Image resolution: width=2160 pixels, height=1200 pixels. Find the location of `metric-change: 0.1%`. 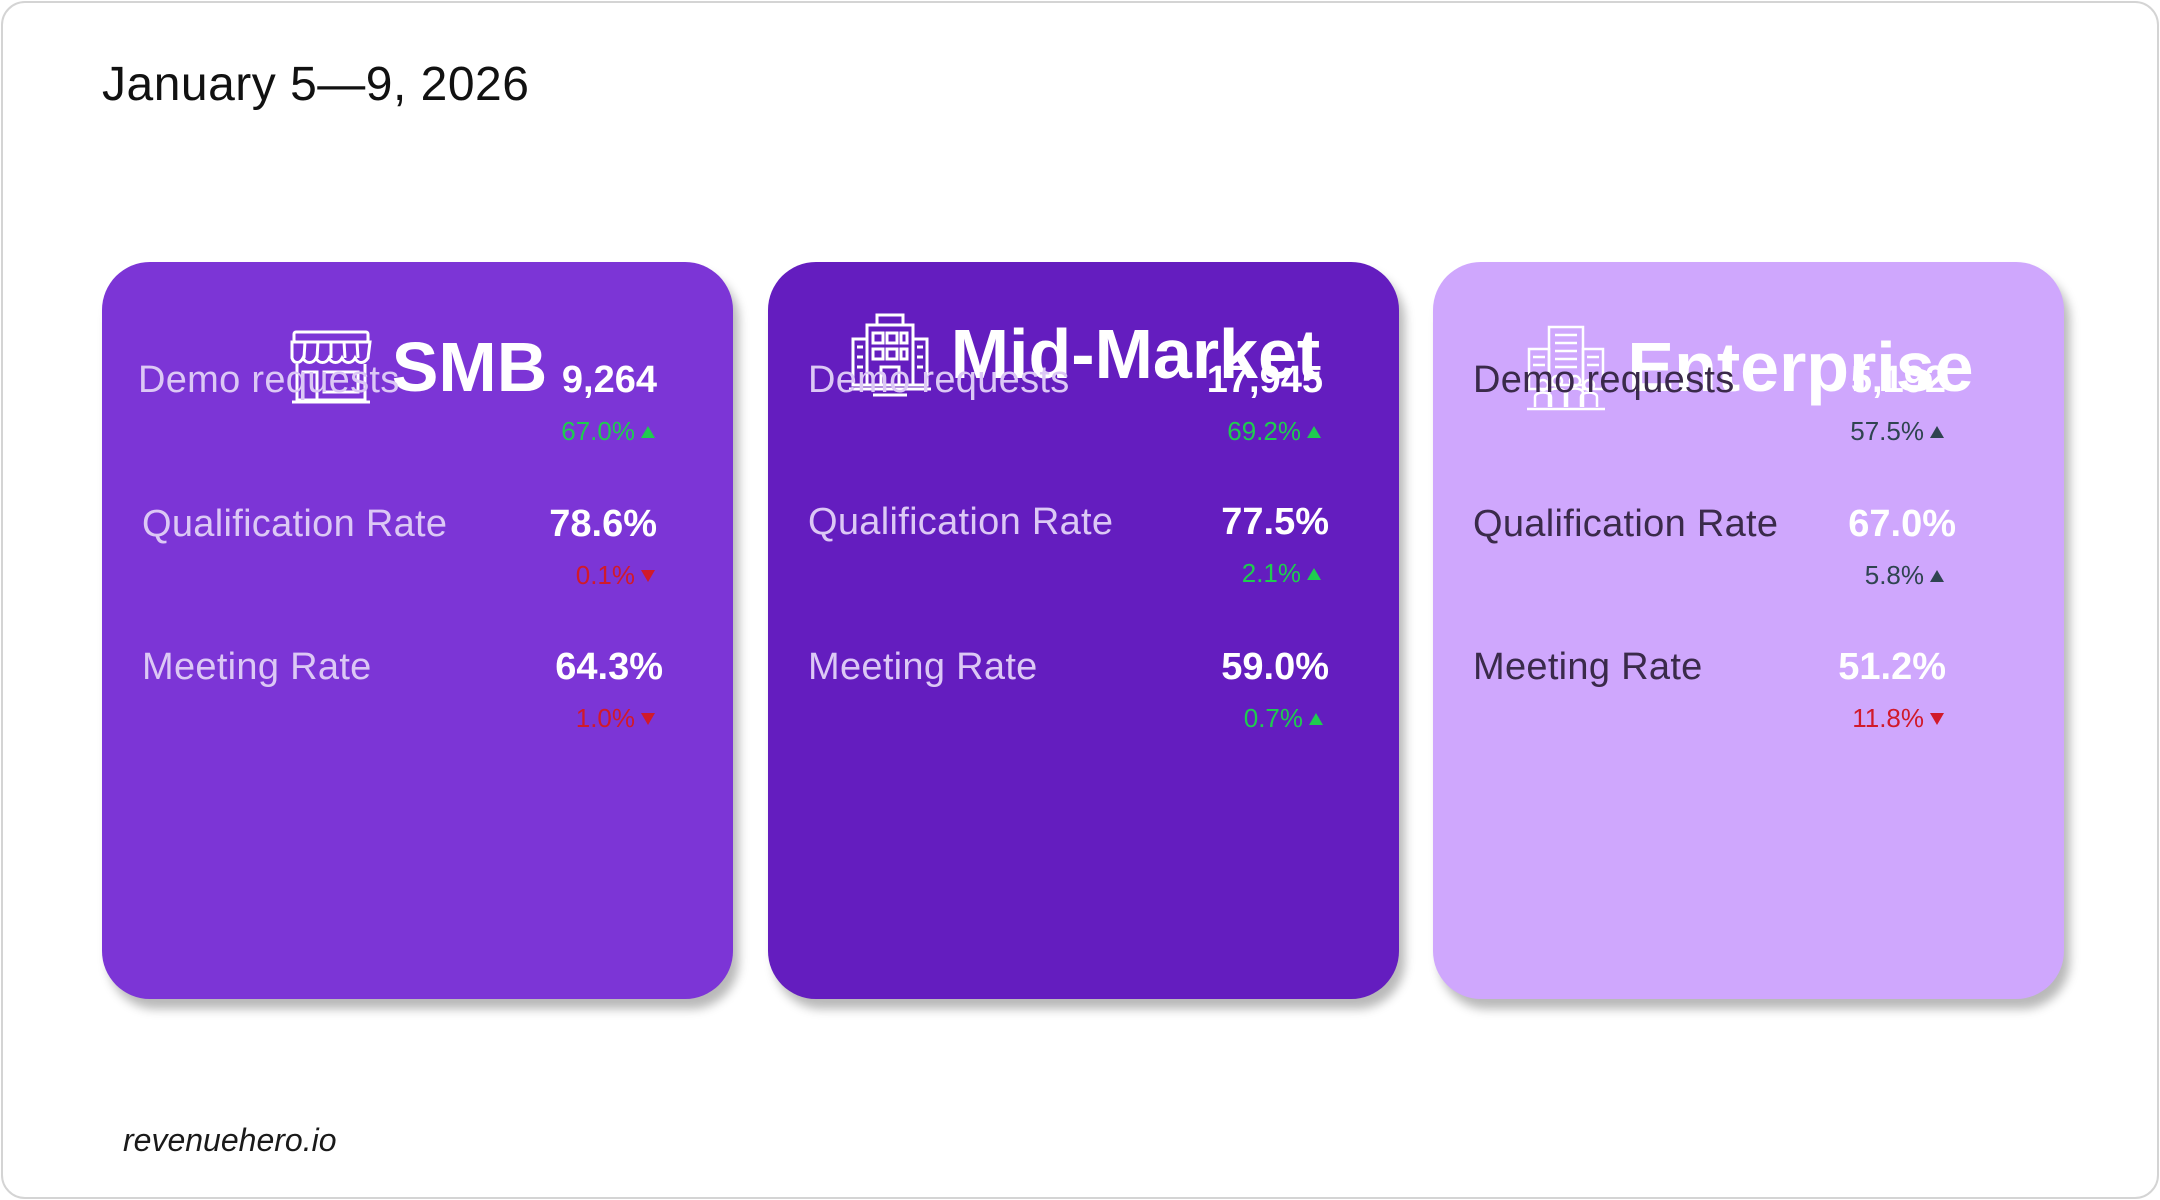

metric-change: 0.1% is located at coordinates (615, 575).